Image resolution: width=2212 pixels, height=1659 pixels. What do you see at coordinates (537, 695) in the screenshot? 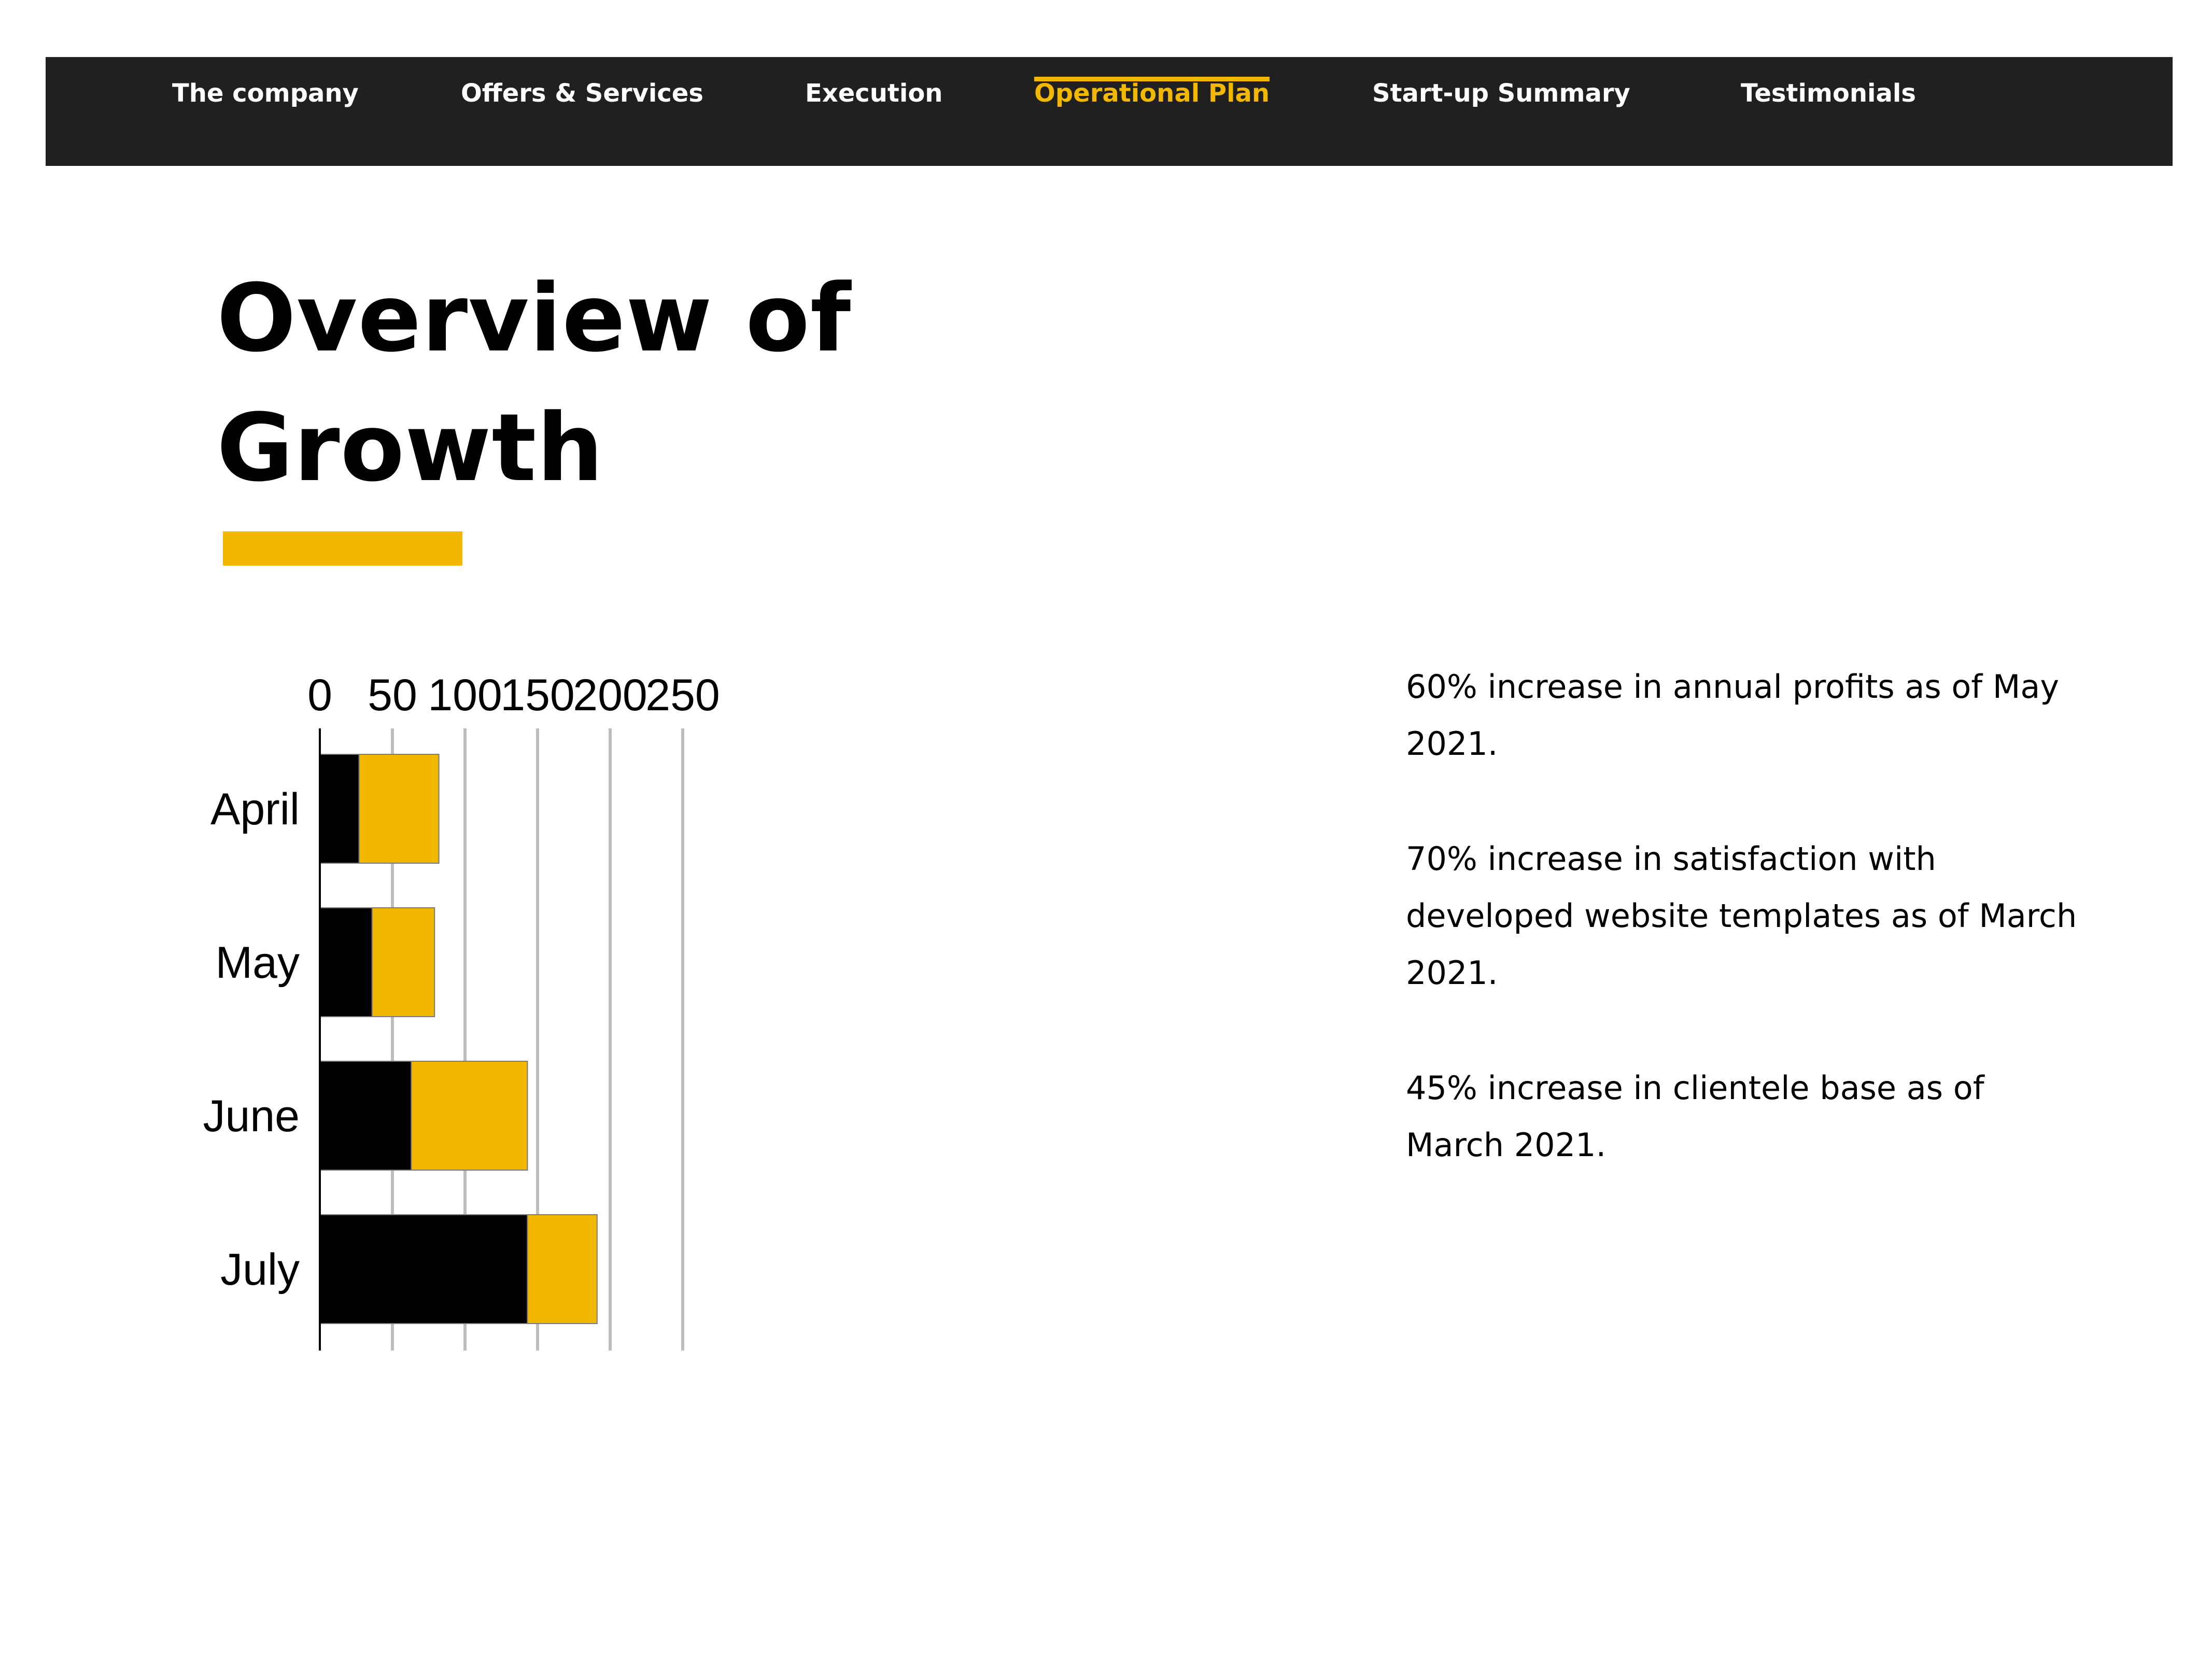
I see `x-tick-label-150: 150` at bounding box center [537, 695].